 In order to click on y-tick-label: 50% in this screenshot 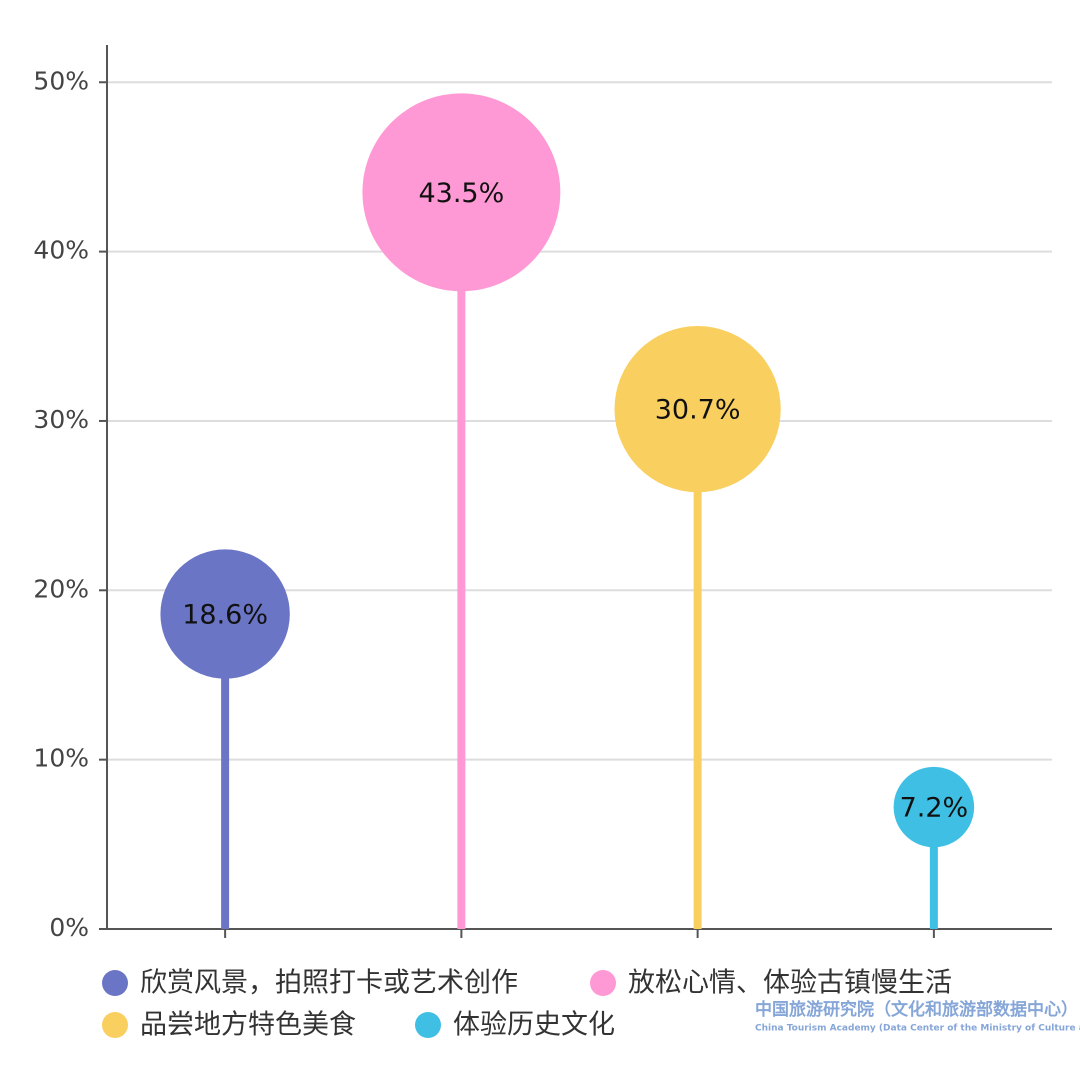, I will do `click(61, 80)`.